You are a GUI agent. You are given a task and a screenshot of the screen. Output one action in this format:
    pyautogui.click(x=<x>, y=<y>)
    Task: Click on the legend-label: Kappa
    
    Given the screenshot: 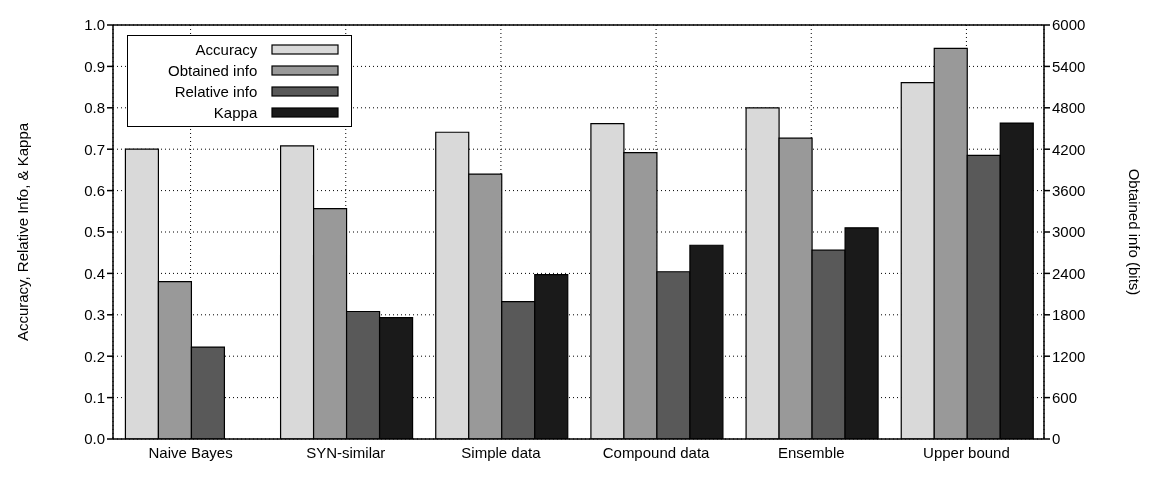 What is the action you would take?
    pyautogui.click(x=235, y=112)
    